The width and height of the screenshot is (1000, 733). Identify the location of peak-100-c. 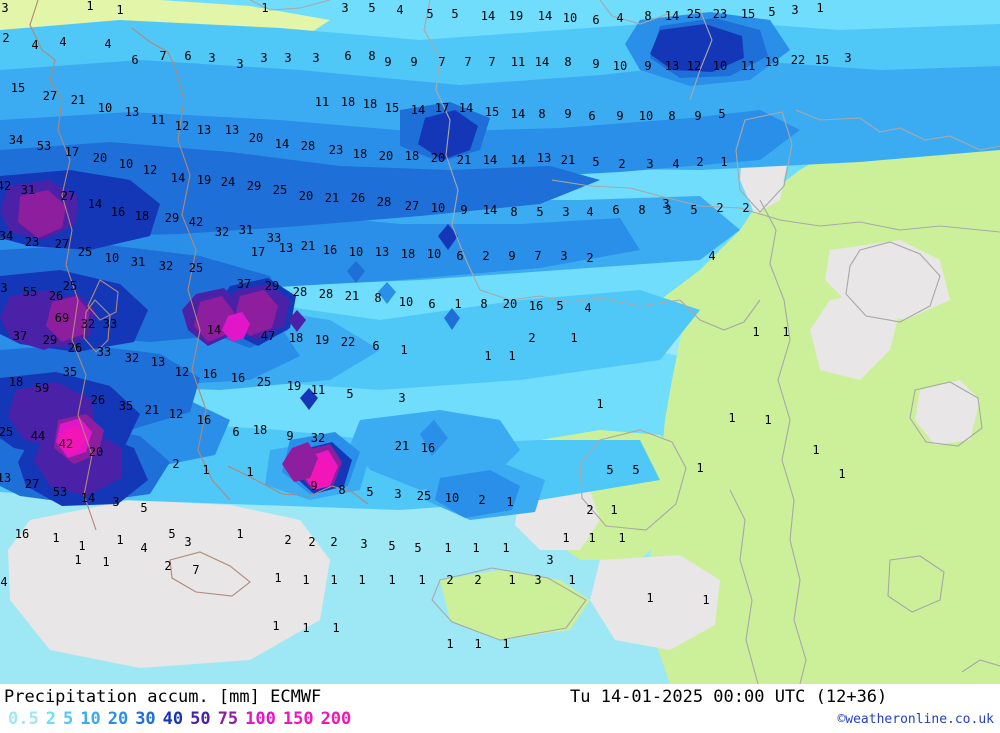
(236, 327).